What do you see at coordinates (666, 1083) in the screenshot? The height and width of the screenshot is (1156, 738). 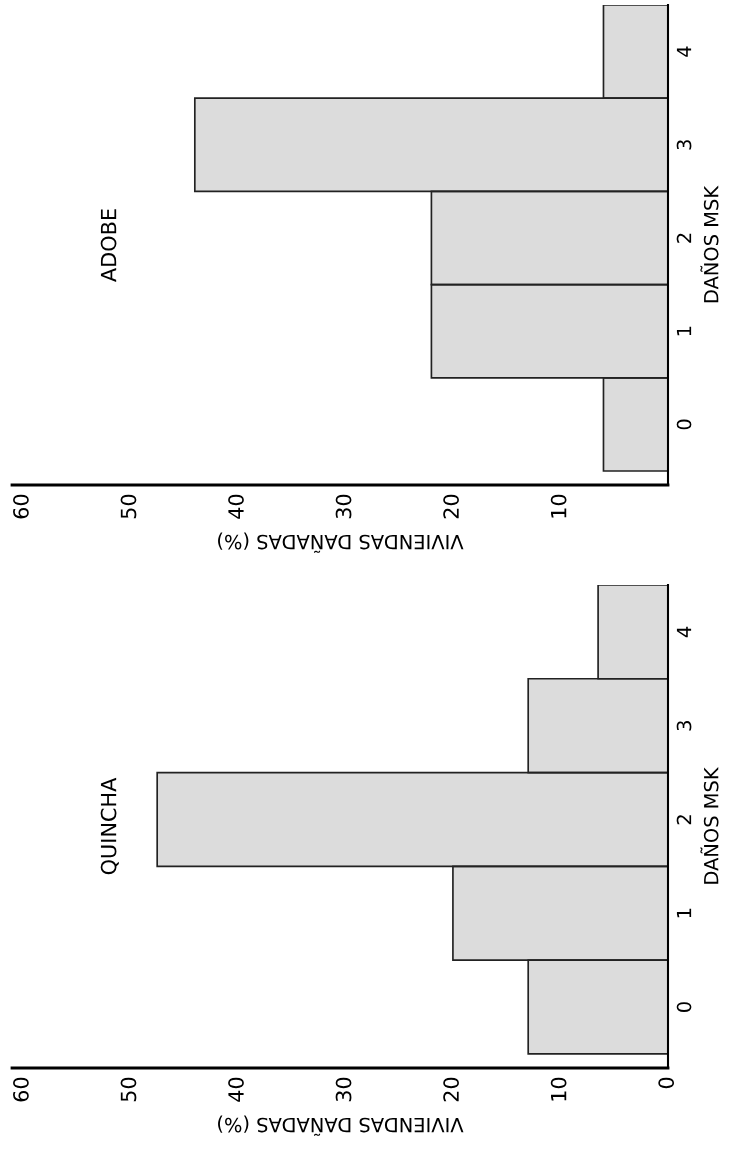 I see `x-tick-label: 0` at bounding box center [666, 1083].